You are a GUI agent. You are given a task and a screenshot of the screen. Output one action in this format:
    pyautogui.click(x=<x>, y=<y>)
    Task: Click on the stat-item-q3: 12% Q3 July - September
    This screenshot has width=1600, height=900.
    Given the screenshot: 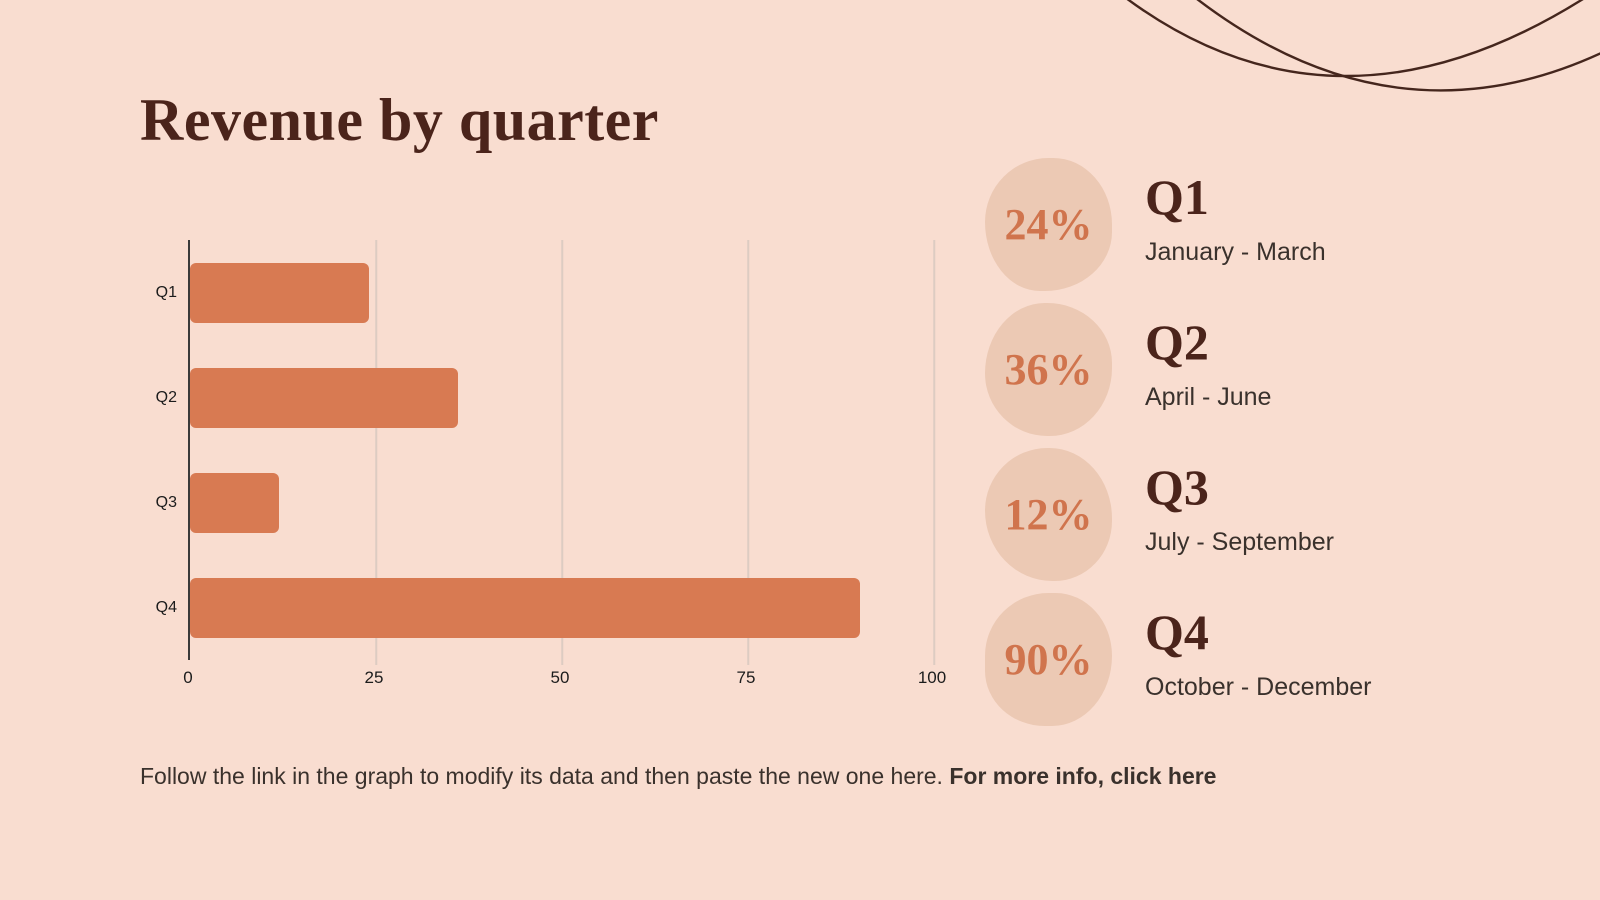 What is the action you would take?
    pyautogui.click(x=1225, y=514)
    